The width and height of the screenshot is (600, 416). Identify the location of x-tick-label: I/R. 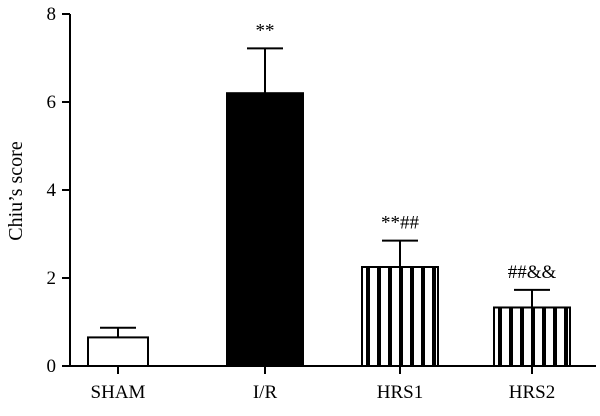
(265, 392).